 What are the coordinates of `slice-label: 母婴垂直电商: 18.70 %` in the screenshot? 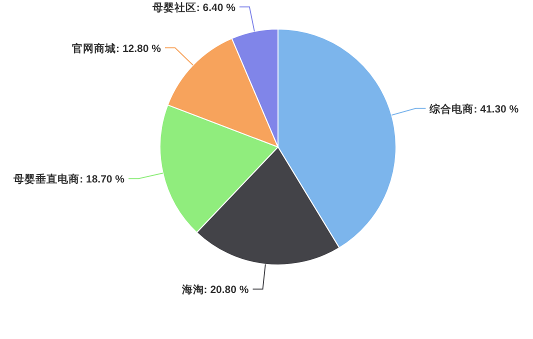 It's located at (69, 179).